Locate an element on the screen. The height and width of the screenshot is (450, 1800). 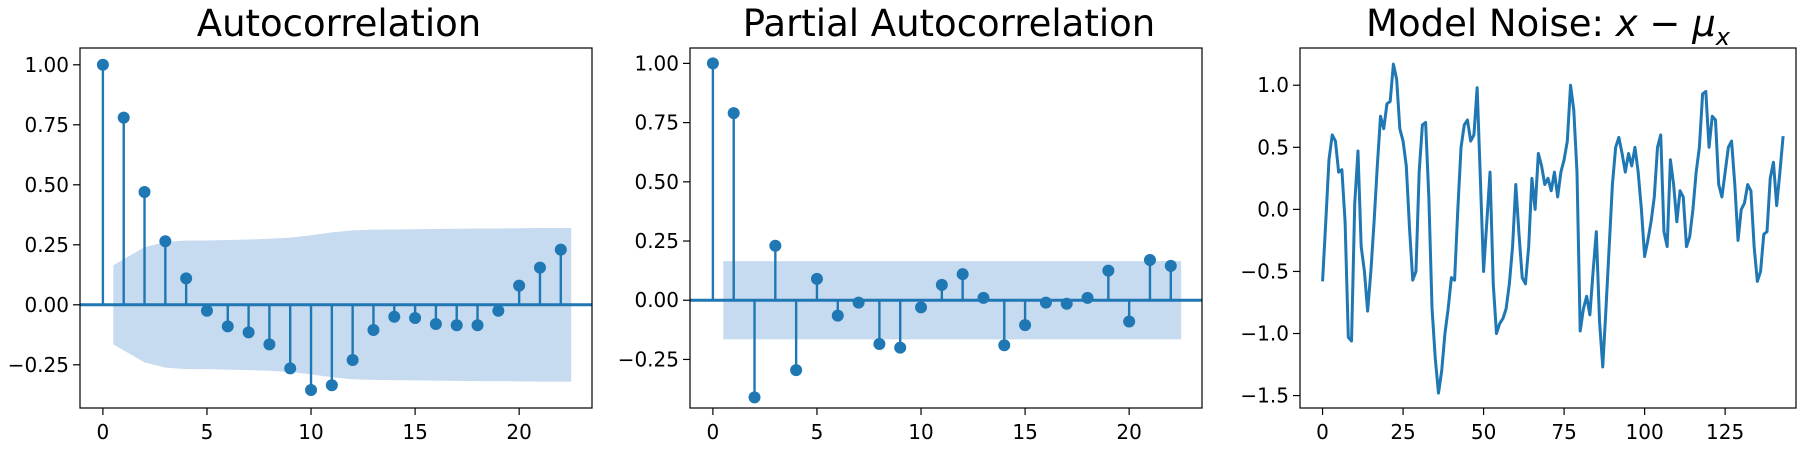
noise-y-tick-label: −1.5 is located at coordinates (1264, 396).